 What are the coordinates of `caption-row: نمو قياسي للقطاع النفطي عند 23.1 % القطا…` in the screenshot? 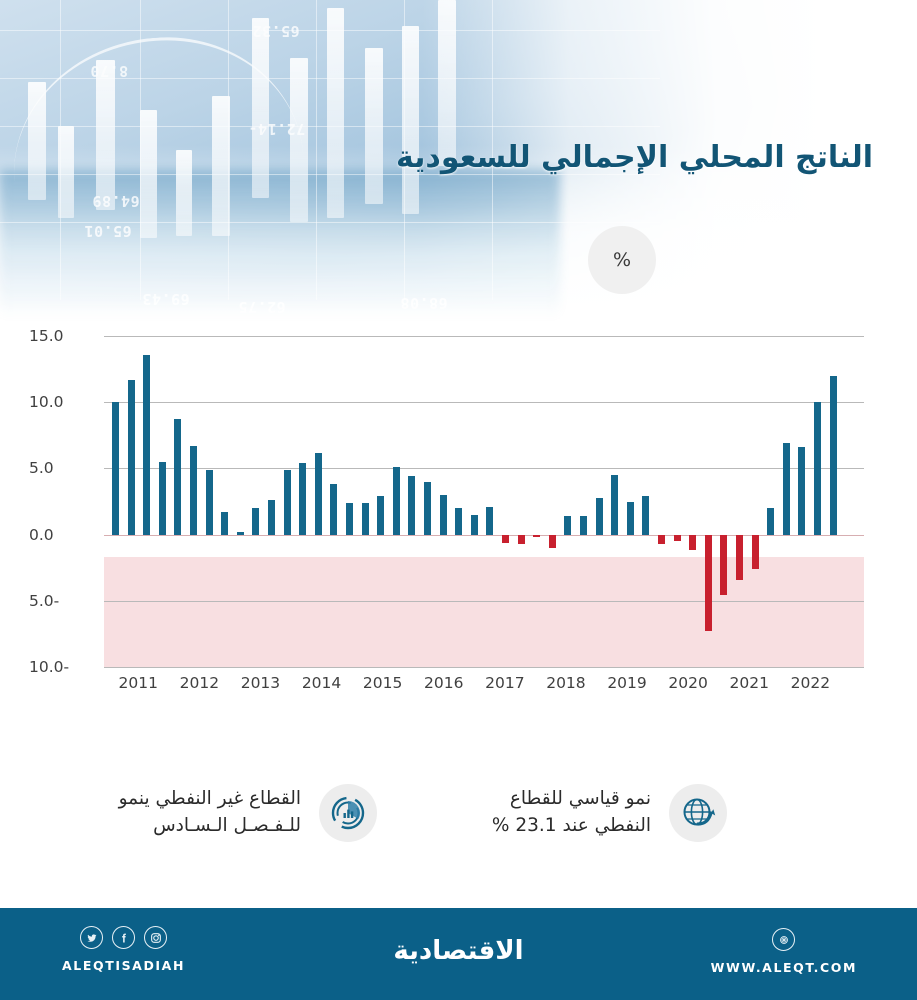 It's located at (458, 827).